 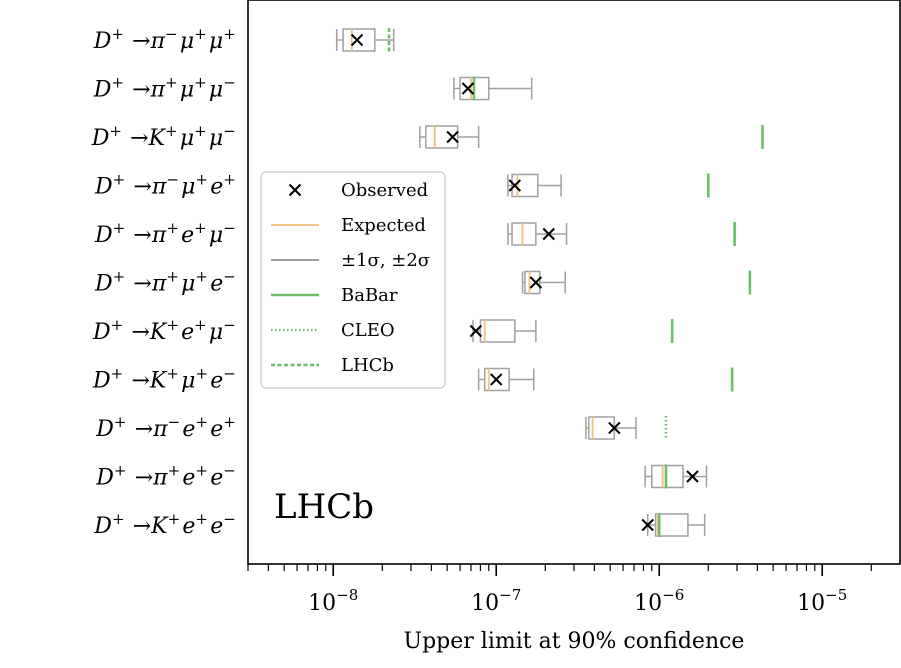 What do you see at coordinates (165, 39) in the screenshot?
I see `category-label: D+ →π− μ+ μ+` at bounding box center [165, 39].